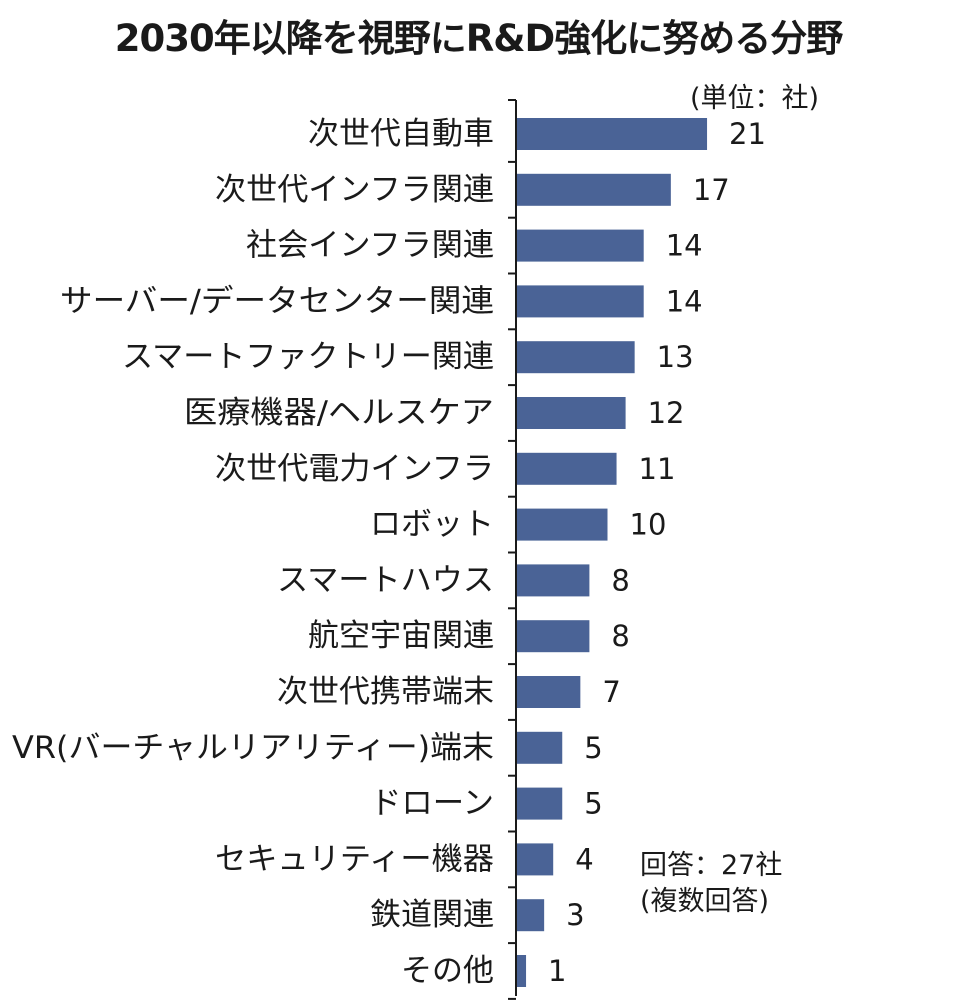 This screenshot has height=1005, width=957. Describe the element at coordinates (277, 301) in the screenshot. I see `category-label: サーバー/データセンター関連` at that location.